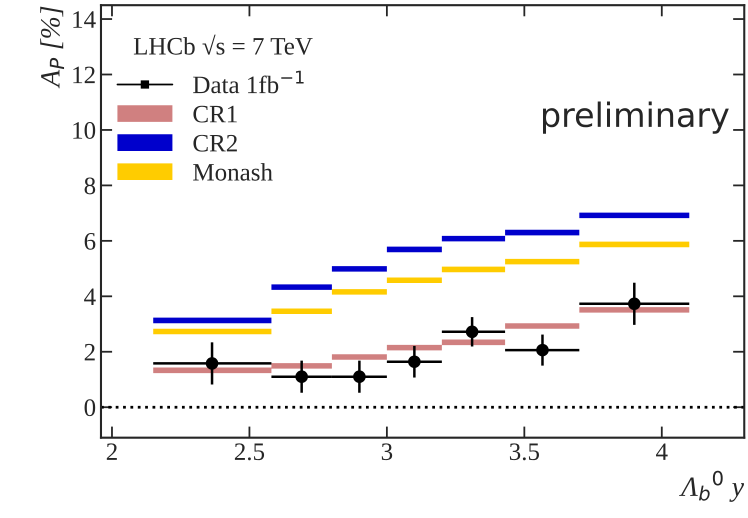  I want to click on x-tick-label: 4, so click(662, 451).